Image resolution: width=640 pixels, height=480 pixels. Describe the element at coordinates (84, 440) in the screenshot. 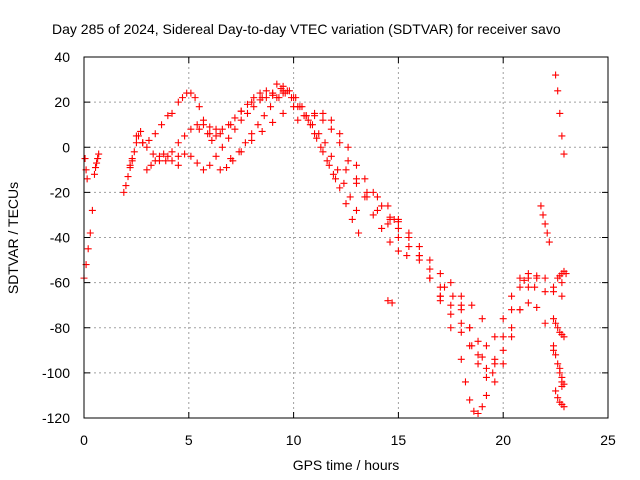

I see `x-tick-label: 0` at that location.